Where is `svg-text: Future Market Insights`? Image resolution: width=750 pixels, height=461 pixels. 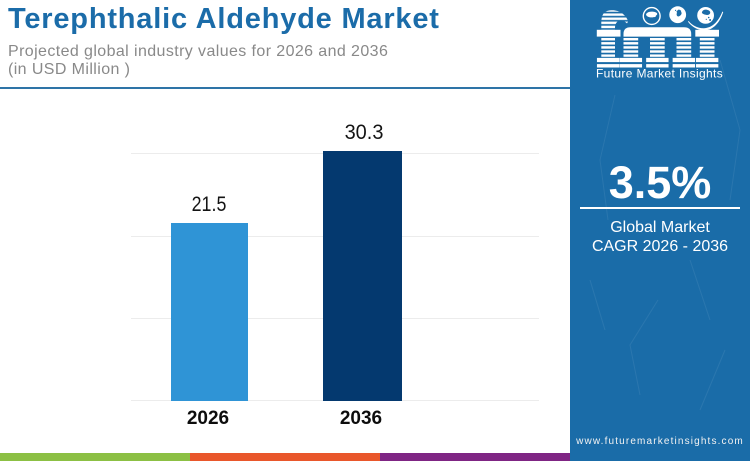 svg-text: Future Market Insights is located at coordinates (659, 74).